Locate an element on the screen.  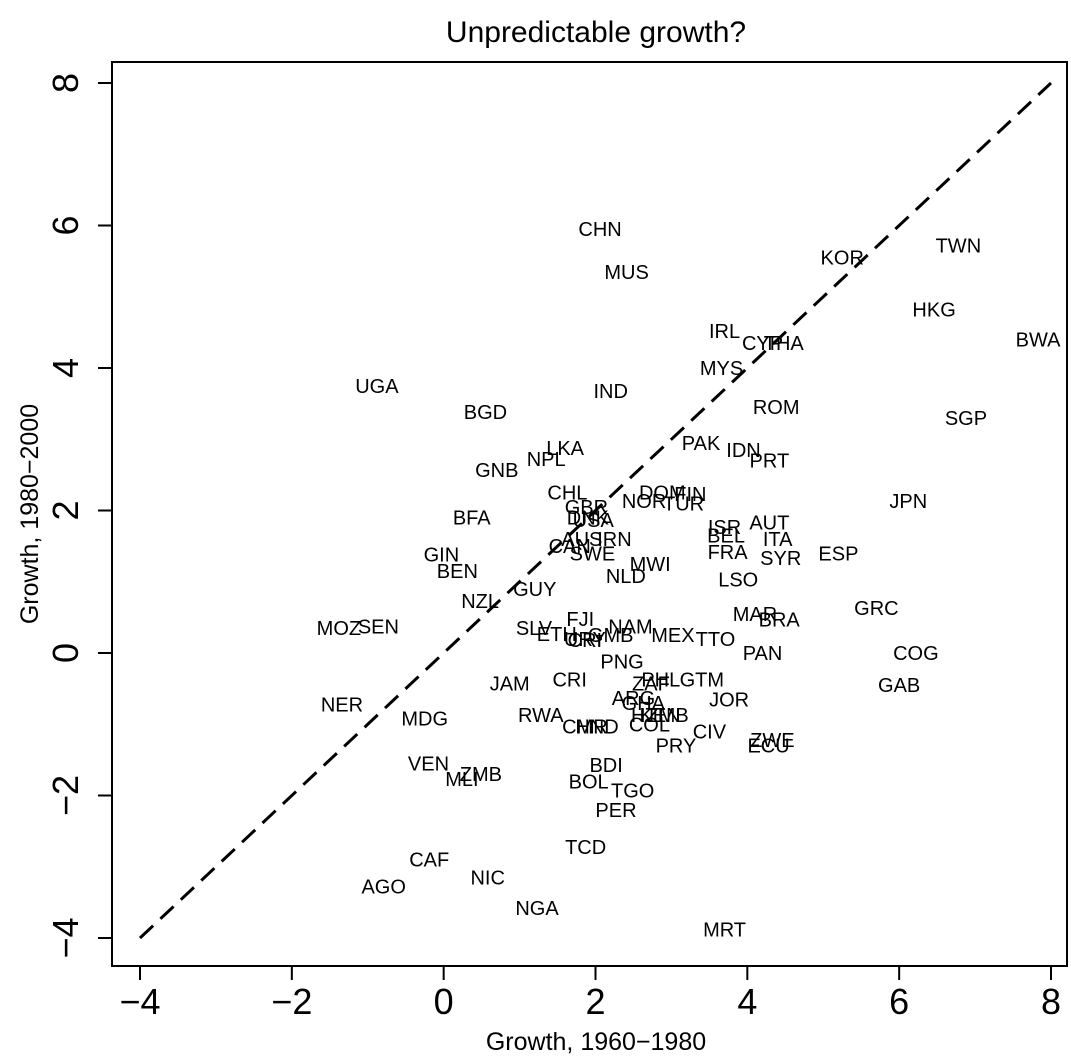
point-label: DNK is located at coordinates (588, 519).